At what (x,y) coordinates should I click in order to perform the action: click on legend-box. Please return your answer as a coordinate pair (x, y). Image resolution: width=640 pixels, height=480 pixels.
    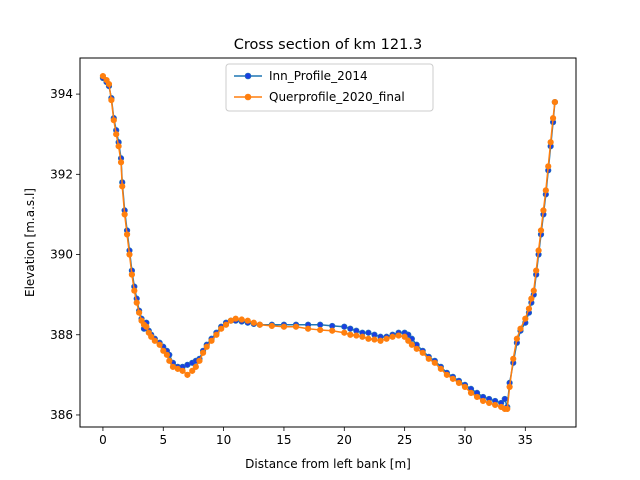
    Looking at the image, I should click on (329, 87).